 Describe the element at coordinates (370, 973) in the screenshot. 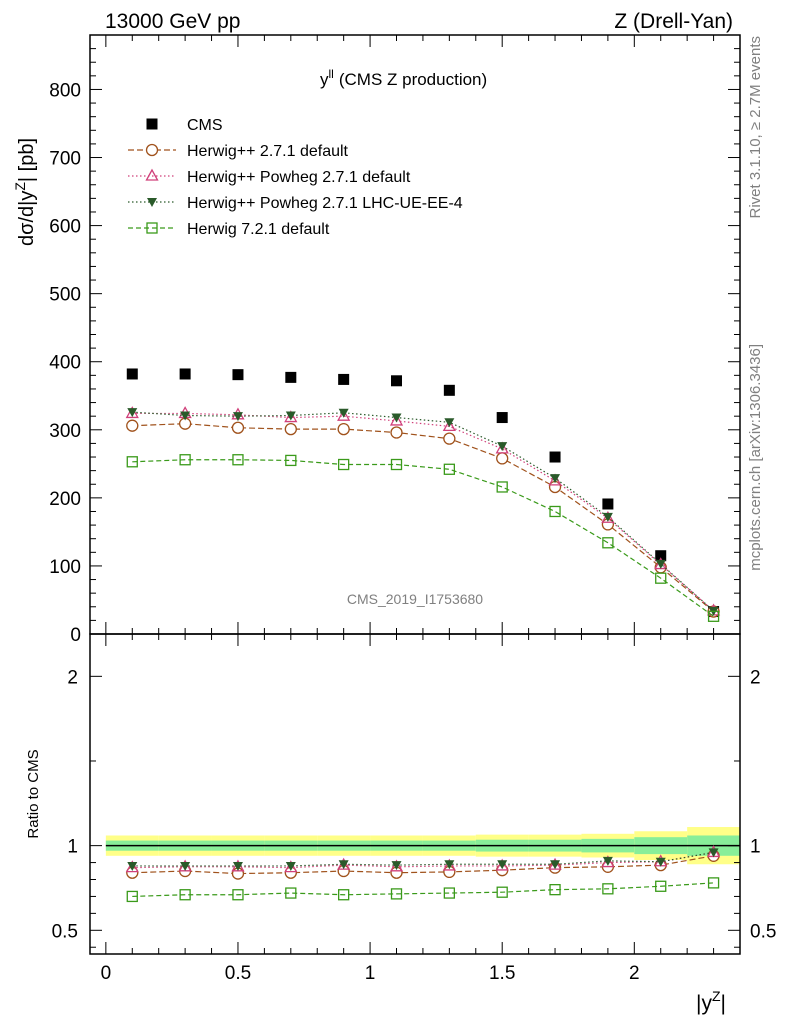

I see `x-tick-label: 1` at that location.